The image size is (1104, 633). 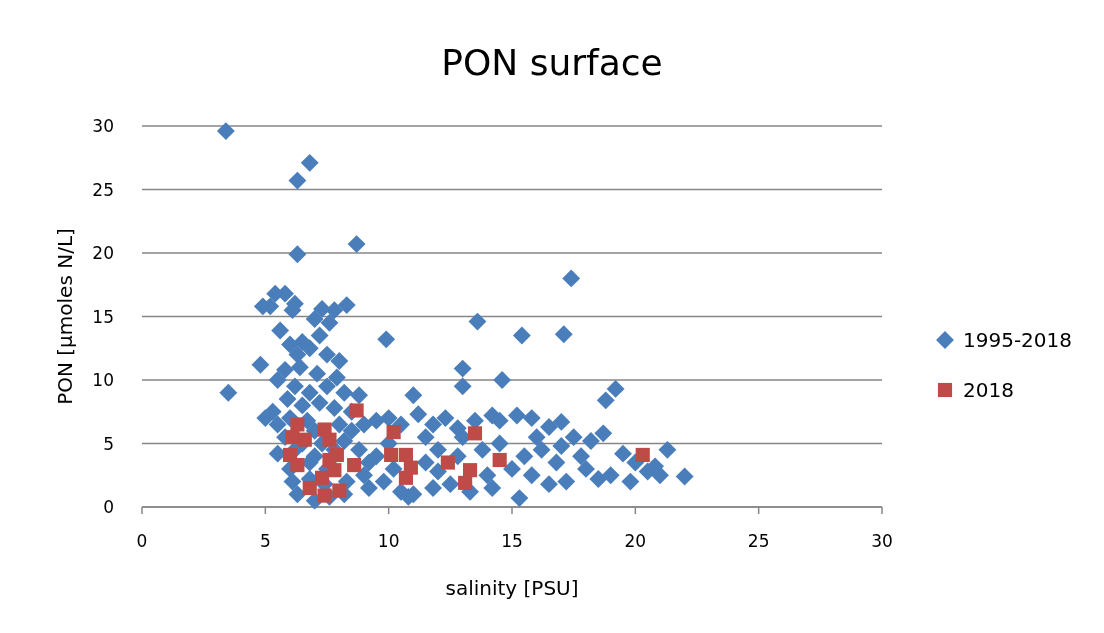 What do you see at coordinates (108, 507) in the screenshot?
I see `y-tick-label: 0` at bounding box center [108, 507].